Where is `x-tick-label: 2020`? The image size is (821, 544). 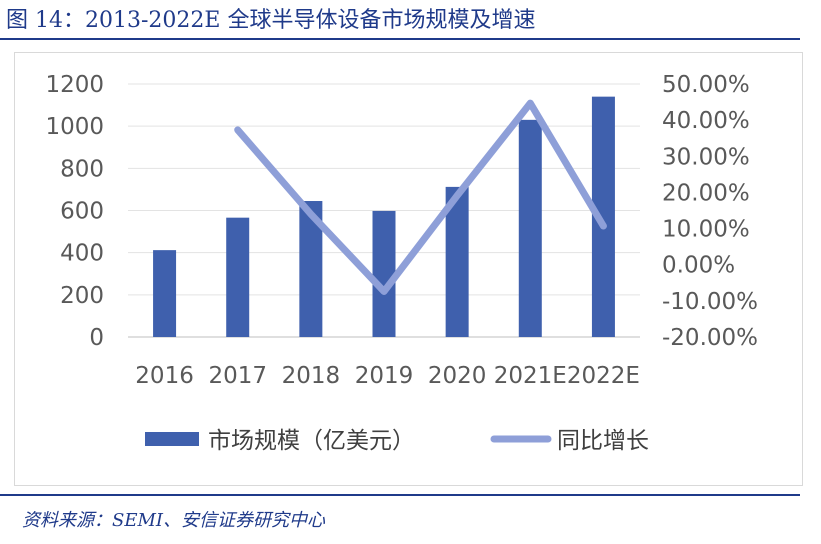
x-tick-label: 2020 is located at coordinates (457, 376).